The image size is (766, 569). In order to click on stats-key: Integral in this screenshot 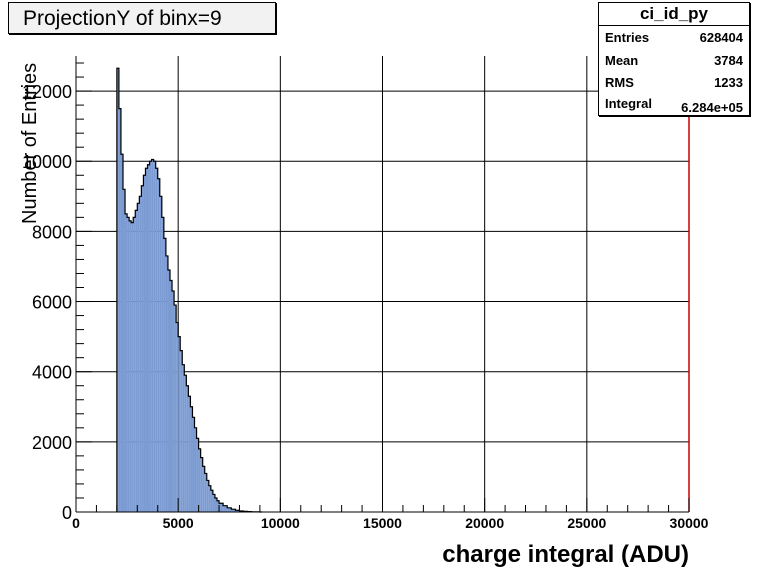, I will do `click(628, 103)`.